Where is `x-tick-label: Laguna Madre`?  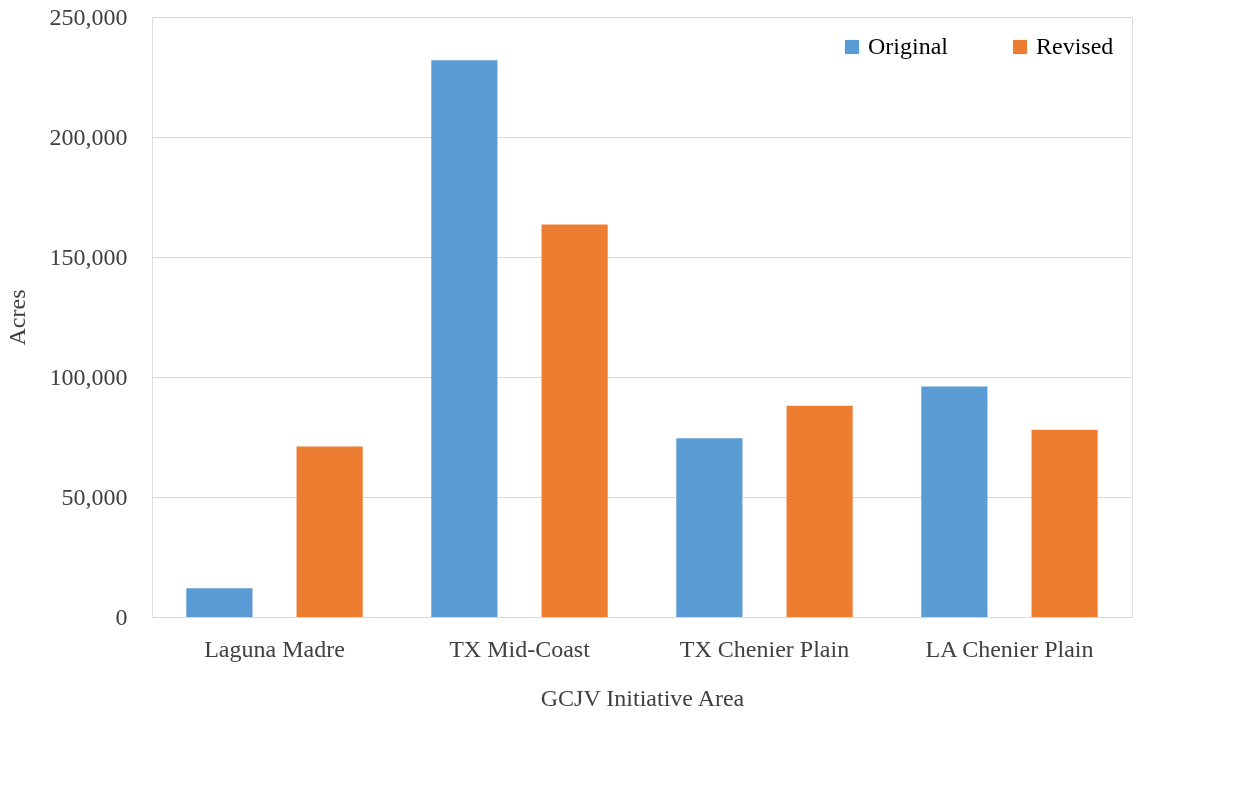
x-tick-label: Laguna Madre is located at coordinates (274, 648).